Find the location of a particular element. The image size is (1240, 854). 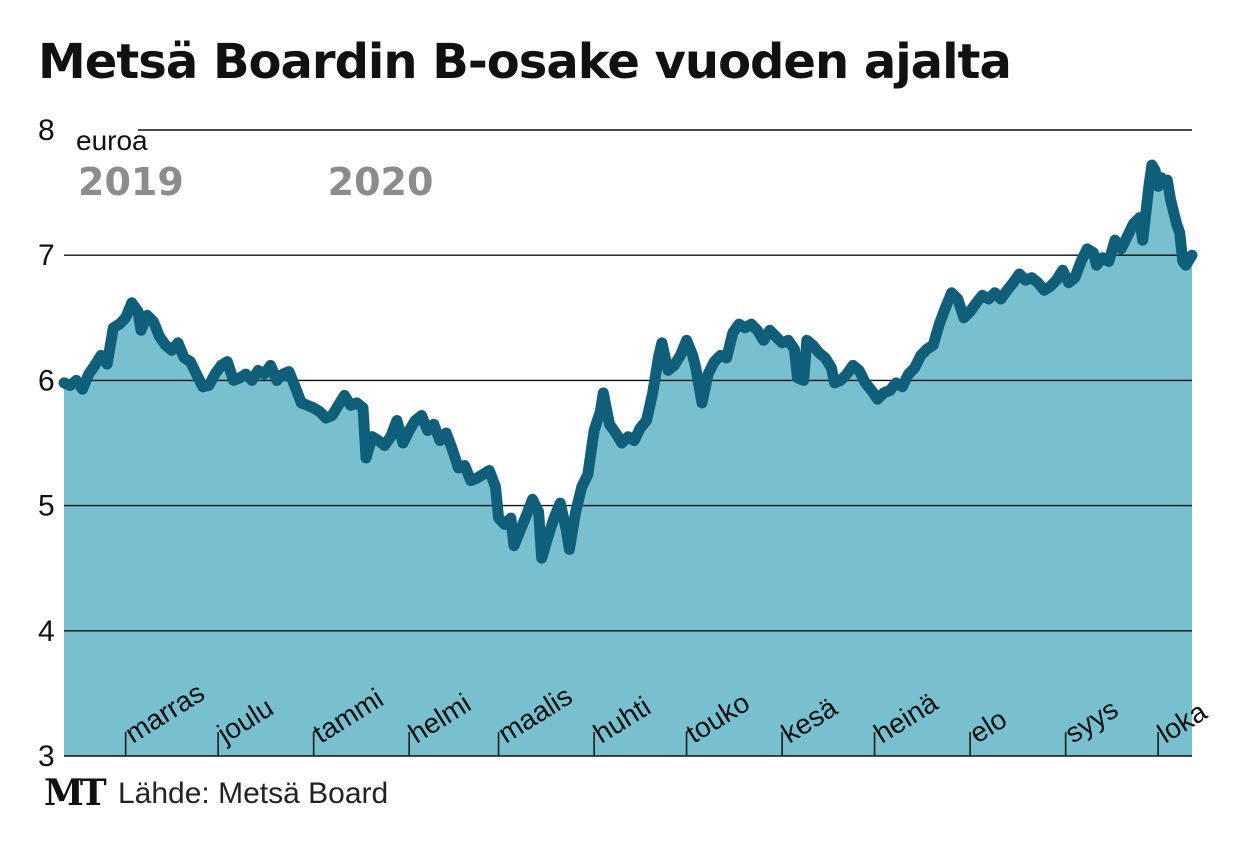

source-note: Lähde: Metsä Board is located at coordinates (253, 793).